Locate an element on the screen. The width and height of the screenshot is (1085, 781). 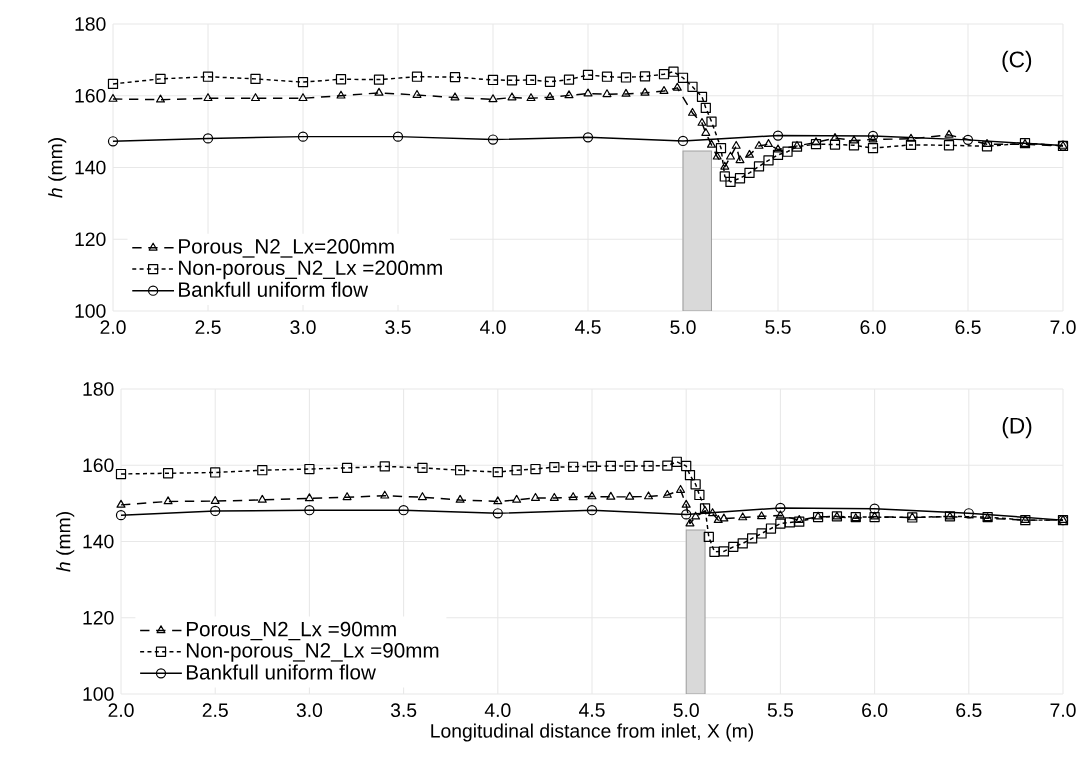
x-tick-label: 4.5 is located at coordinates (592, 710).